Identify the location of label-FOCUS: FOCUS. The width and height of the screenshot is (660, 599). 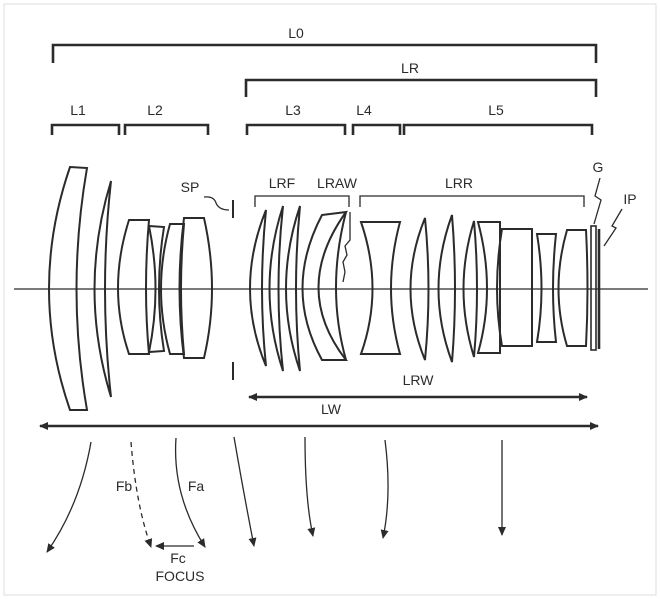
(180, 576).